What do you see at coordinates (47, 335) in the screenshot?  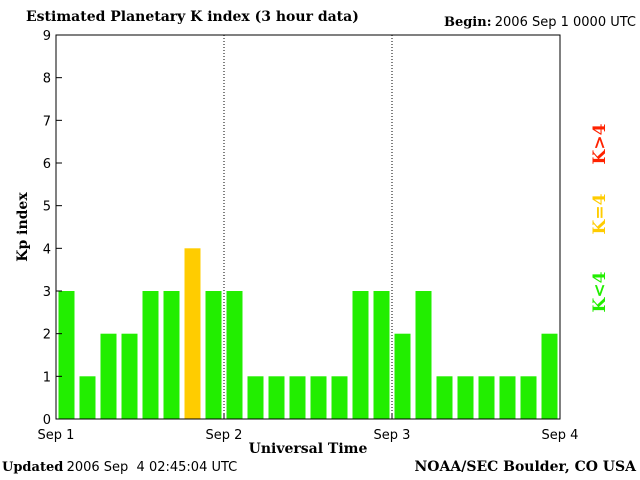 I see `y-tick-label: 2` at bounding box center [47, 335].